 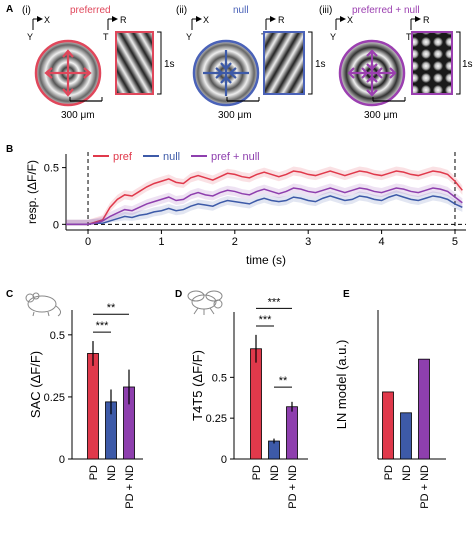 I want to click on x-tick-label: 2, so click(x=235, y=242).